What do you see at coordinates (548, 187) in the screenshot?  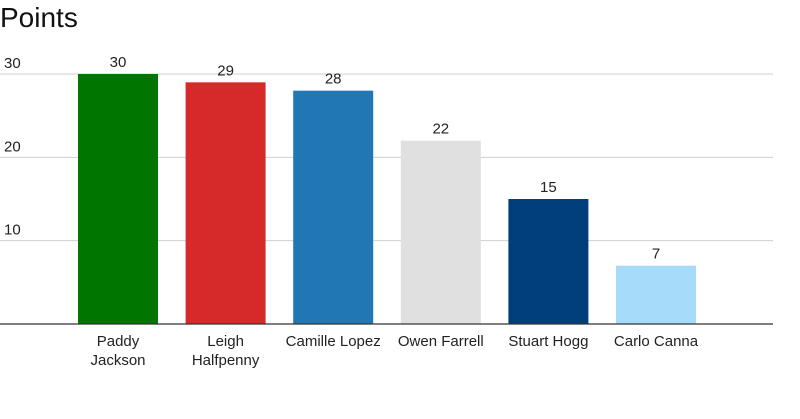 I see `data-label: 15` at bounding box center [548, 187].